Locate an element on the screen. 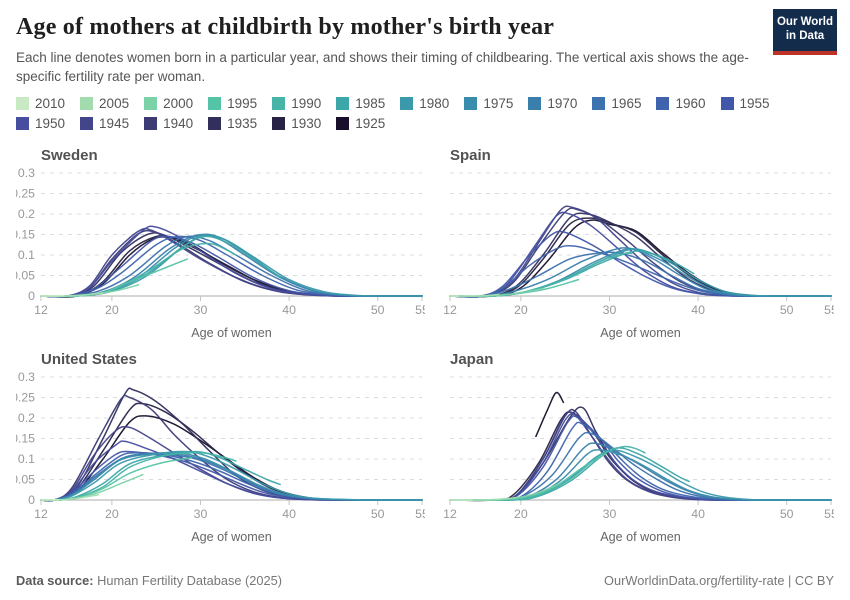 This screenshot has width=850, height=600. panel-title: Sweden is located at coordinates (69, 156).